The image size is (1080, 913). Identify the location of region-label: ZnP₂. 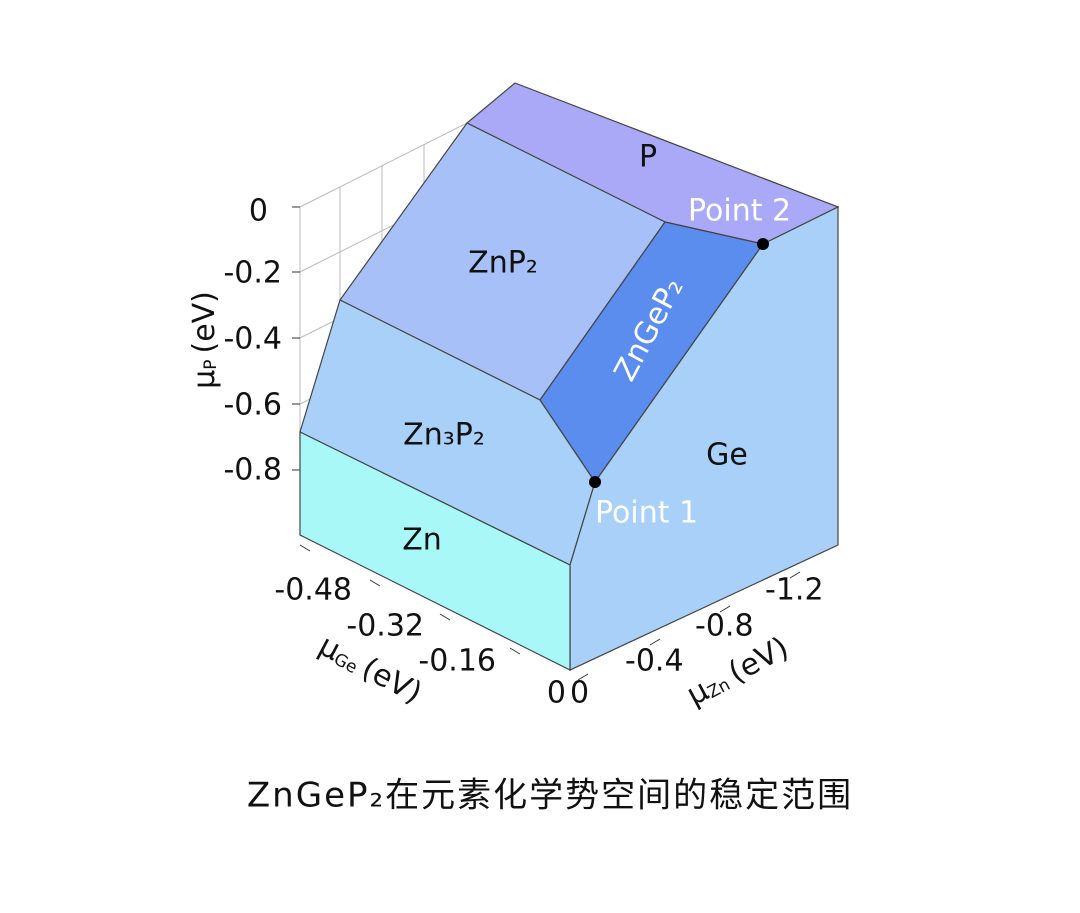
(503, 263).